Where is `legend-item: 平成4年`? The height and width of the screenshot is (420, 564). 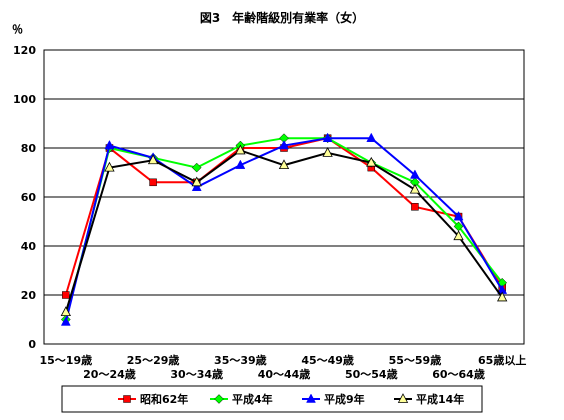
legend-item: 平成4年 is located at coordinates (241, 399).